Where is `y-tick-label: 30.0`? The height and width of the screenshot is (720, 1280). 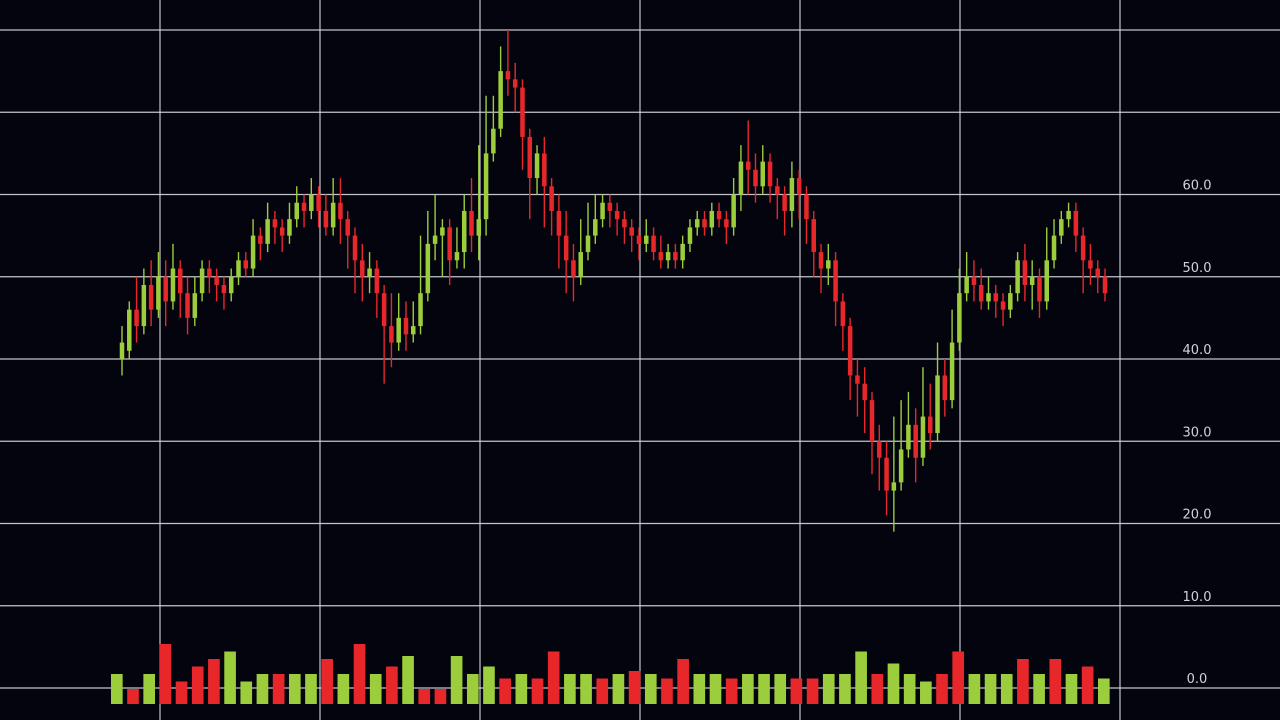
y-tick-label: 30.0 is located at coordinates (1197, 432).